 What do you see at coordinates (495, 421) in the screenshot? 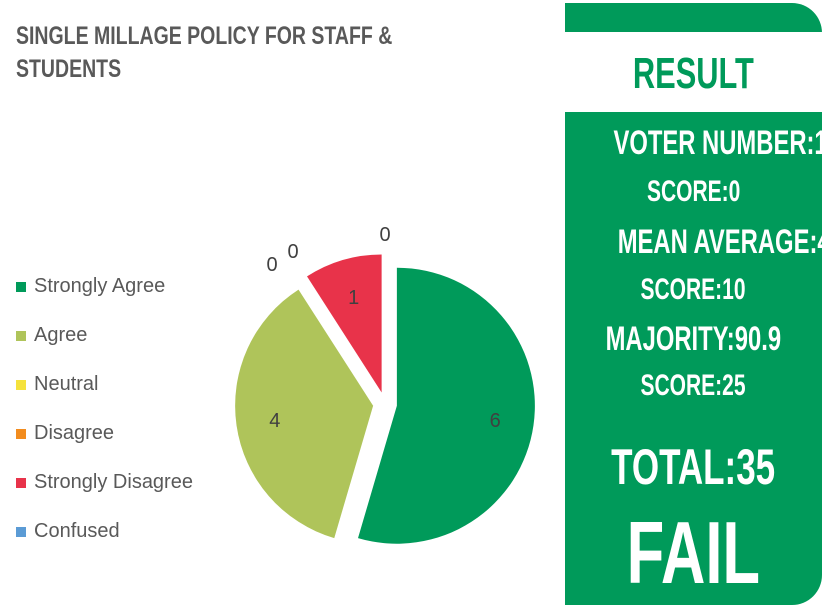
I see `data-label: 6` at bounding box center [495, 421].